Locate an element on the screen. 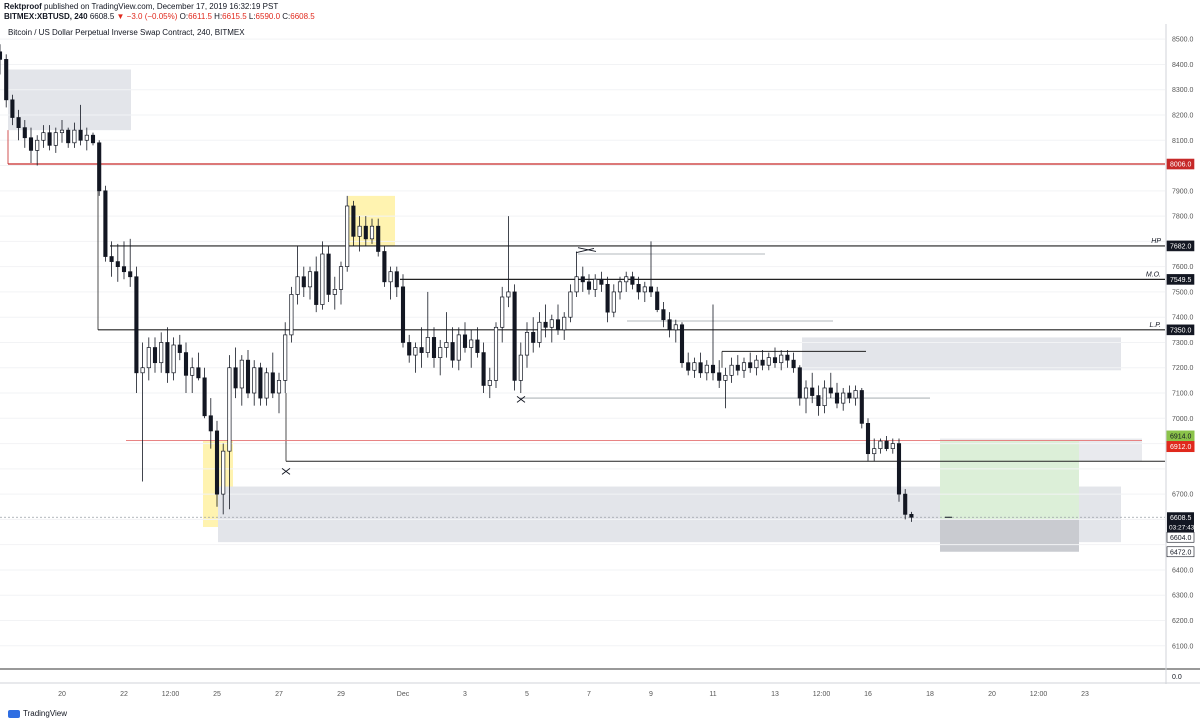  entry-price-tag-bg is located at coordinates (1180, 447).